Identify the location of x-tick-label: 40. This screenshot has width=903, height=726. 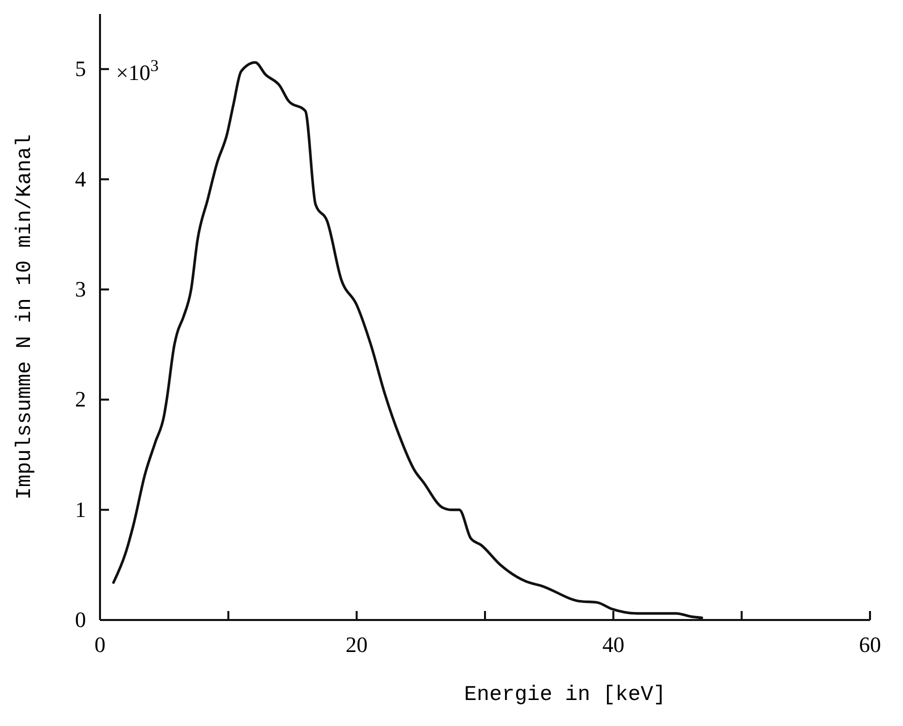
(613, 644).